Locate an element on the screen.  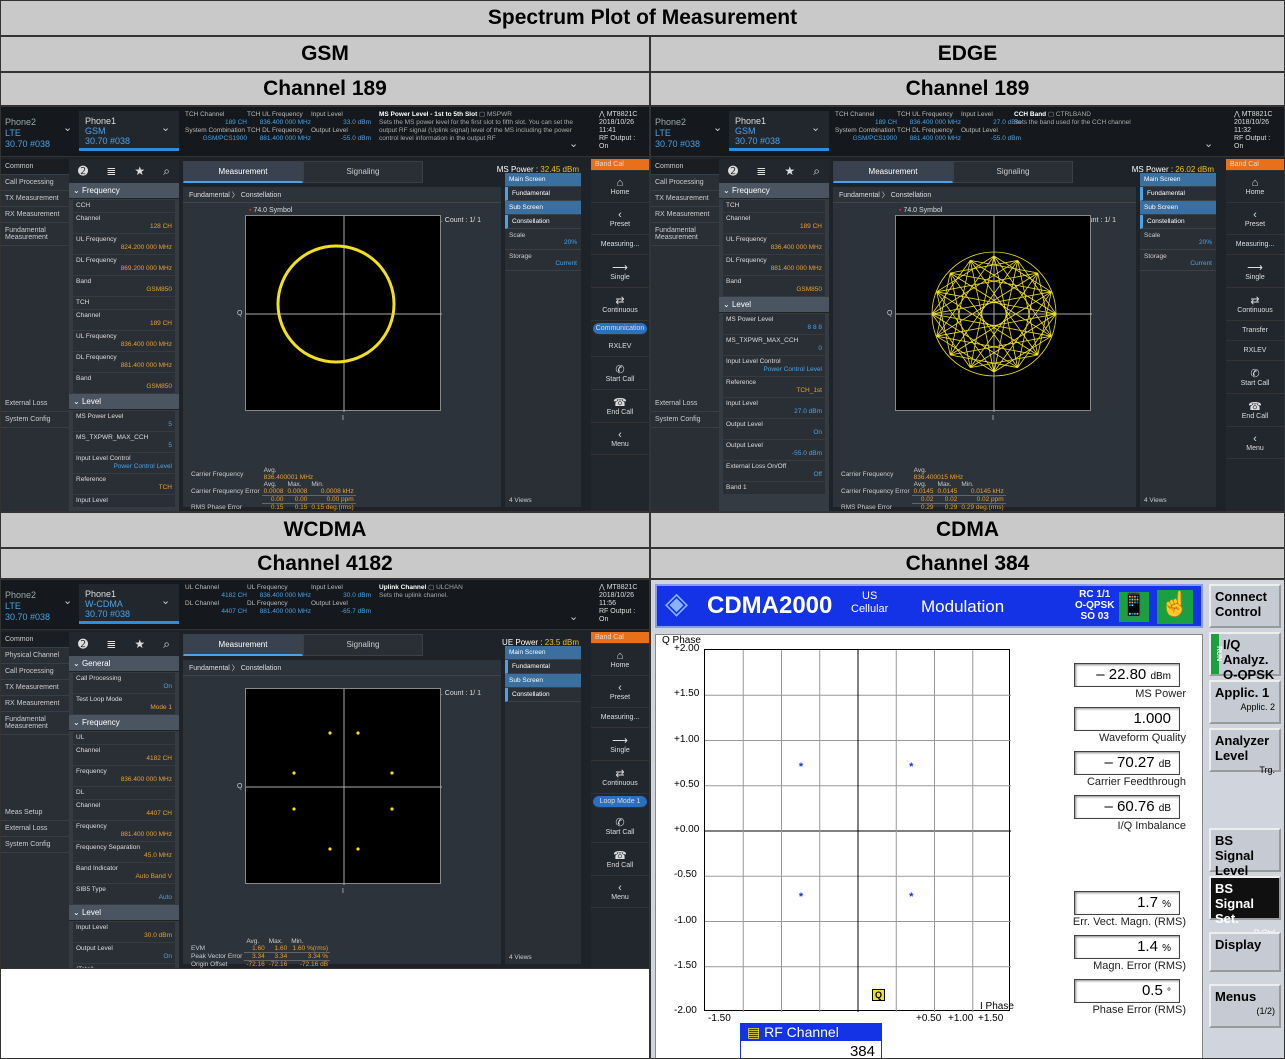
rf-channel-input: ▤ RF Channel 384 is located at coordinates (811, 1040).